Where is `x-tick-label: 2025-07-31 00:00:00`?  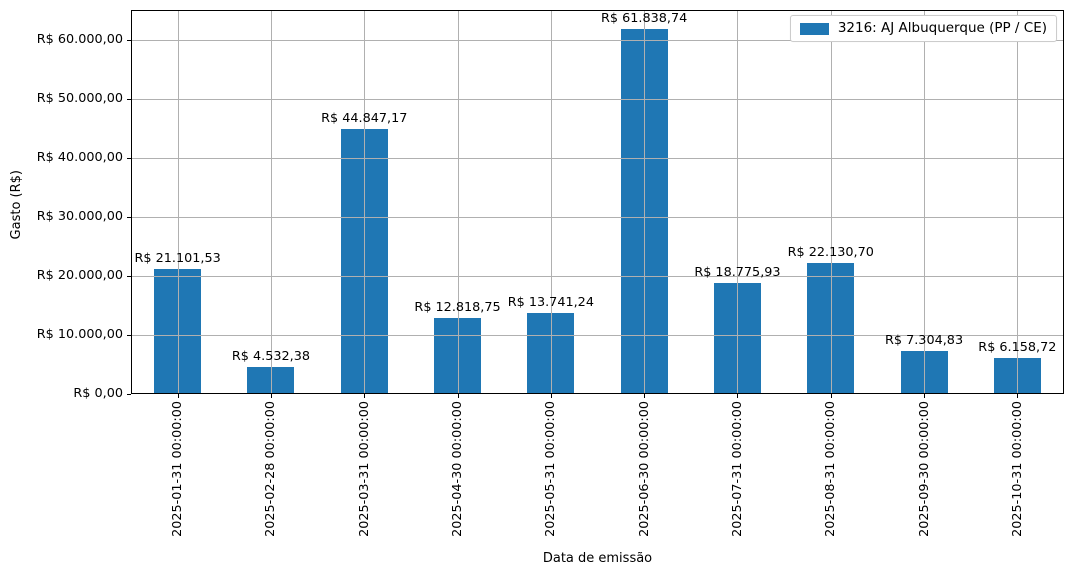
x-tick-label: 2025-07-31 00:00:00 is located at coordinates (737, 469).